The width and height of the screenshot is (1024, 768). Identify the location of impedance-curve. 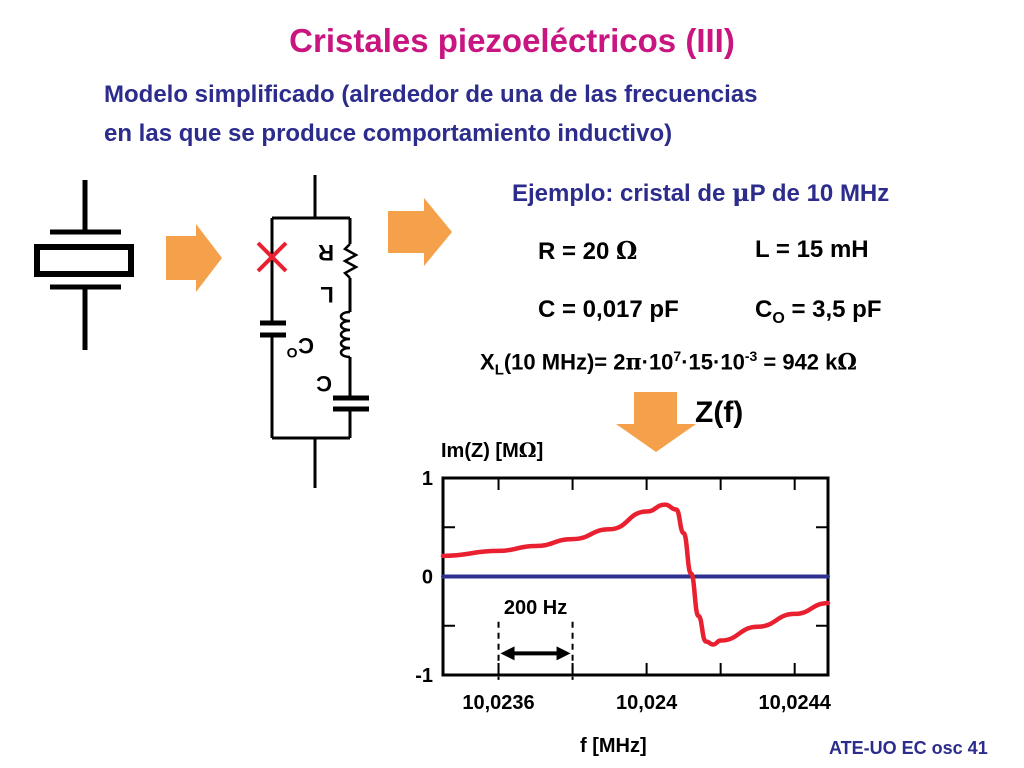
(635, 574).